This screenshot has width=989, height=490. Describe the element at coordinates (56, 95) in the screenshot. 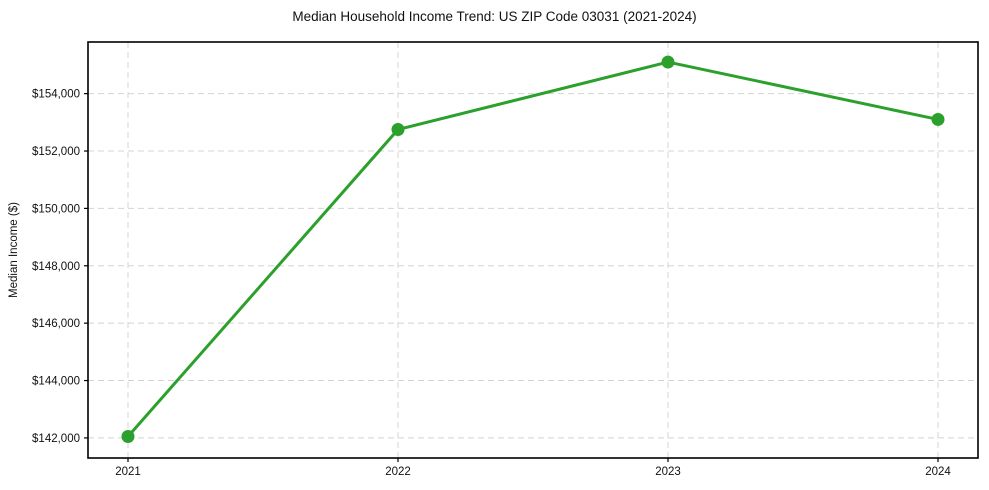

I see `y-tick-label: $154,000` at that location.